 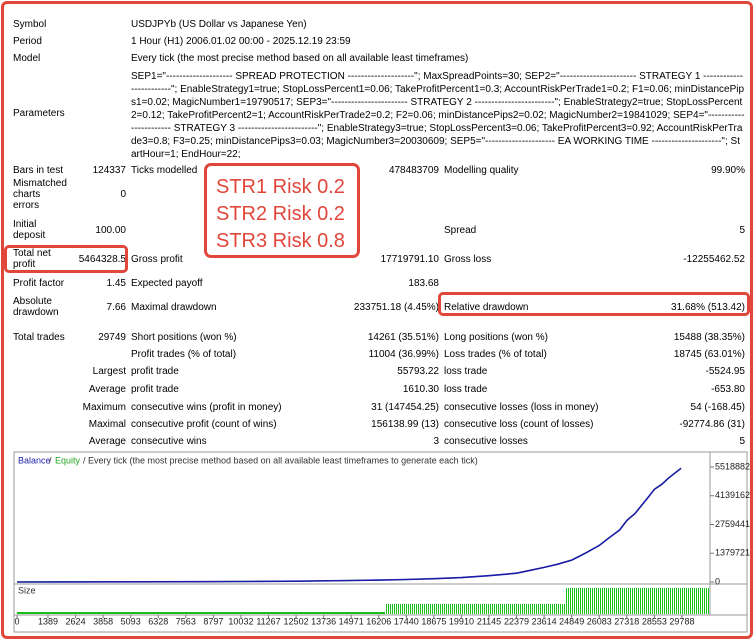 I want to click on y-tick-label: 4139162, so click(x=732, y=495).